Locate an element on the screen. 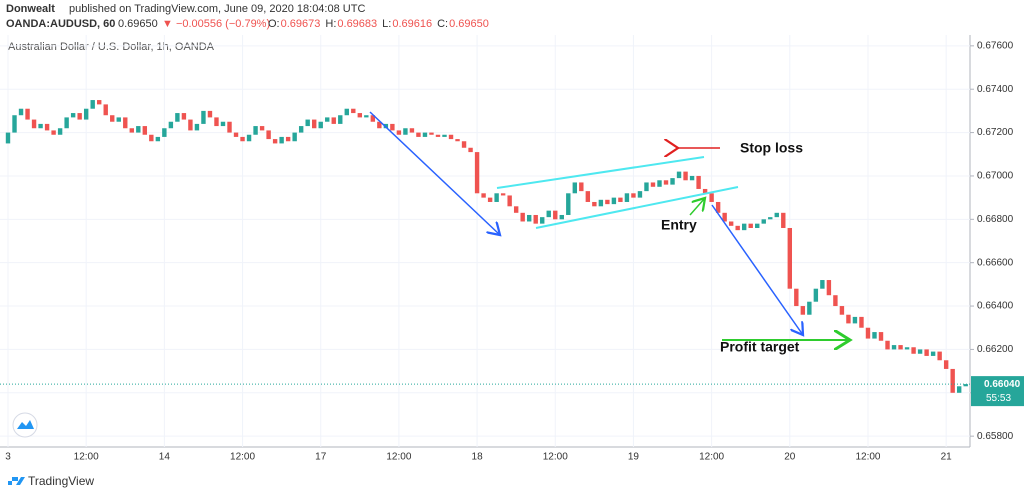 This screenshot has width=1024, height=497. ohlc-value: 0.69650 is located at coordinates (469, 24).